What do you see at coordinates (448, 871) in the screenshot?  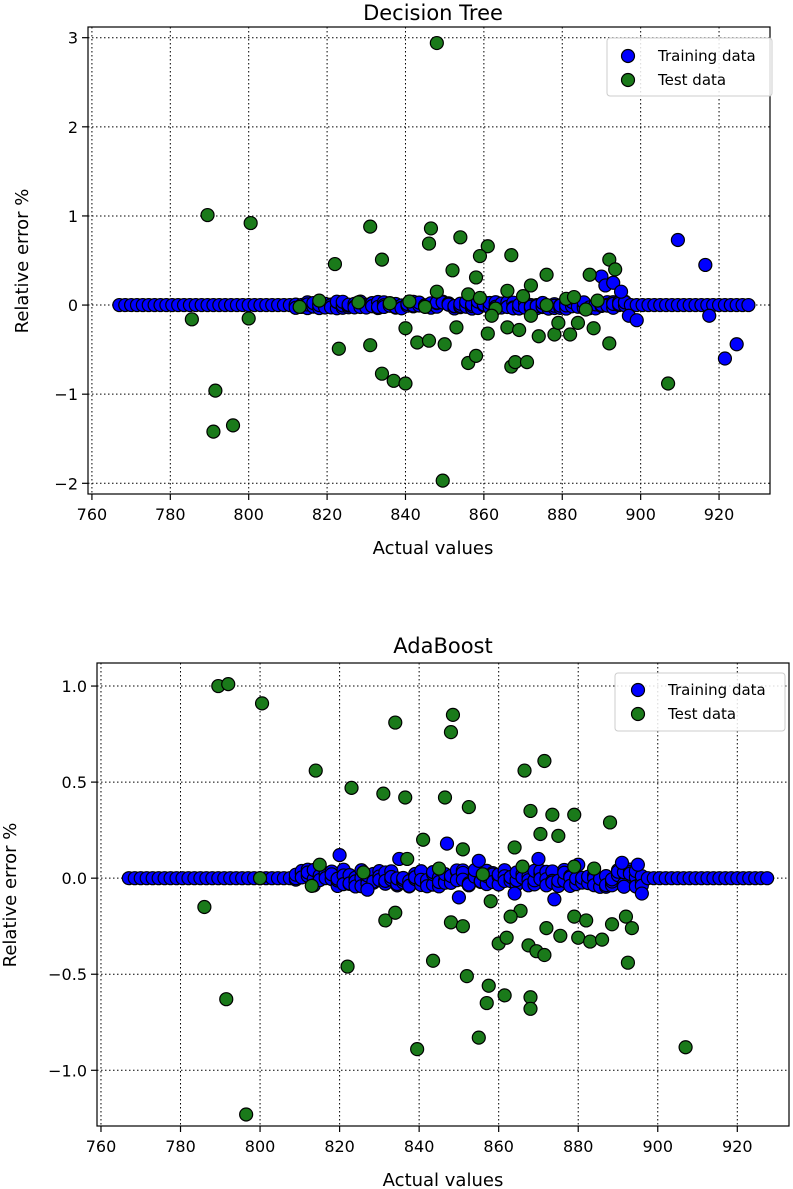 I see `training-series` at bounding box center [448, 871].